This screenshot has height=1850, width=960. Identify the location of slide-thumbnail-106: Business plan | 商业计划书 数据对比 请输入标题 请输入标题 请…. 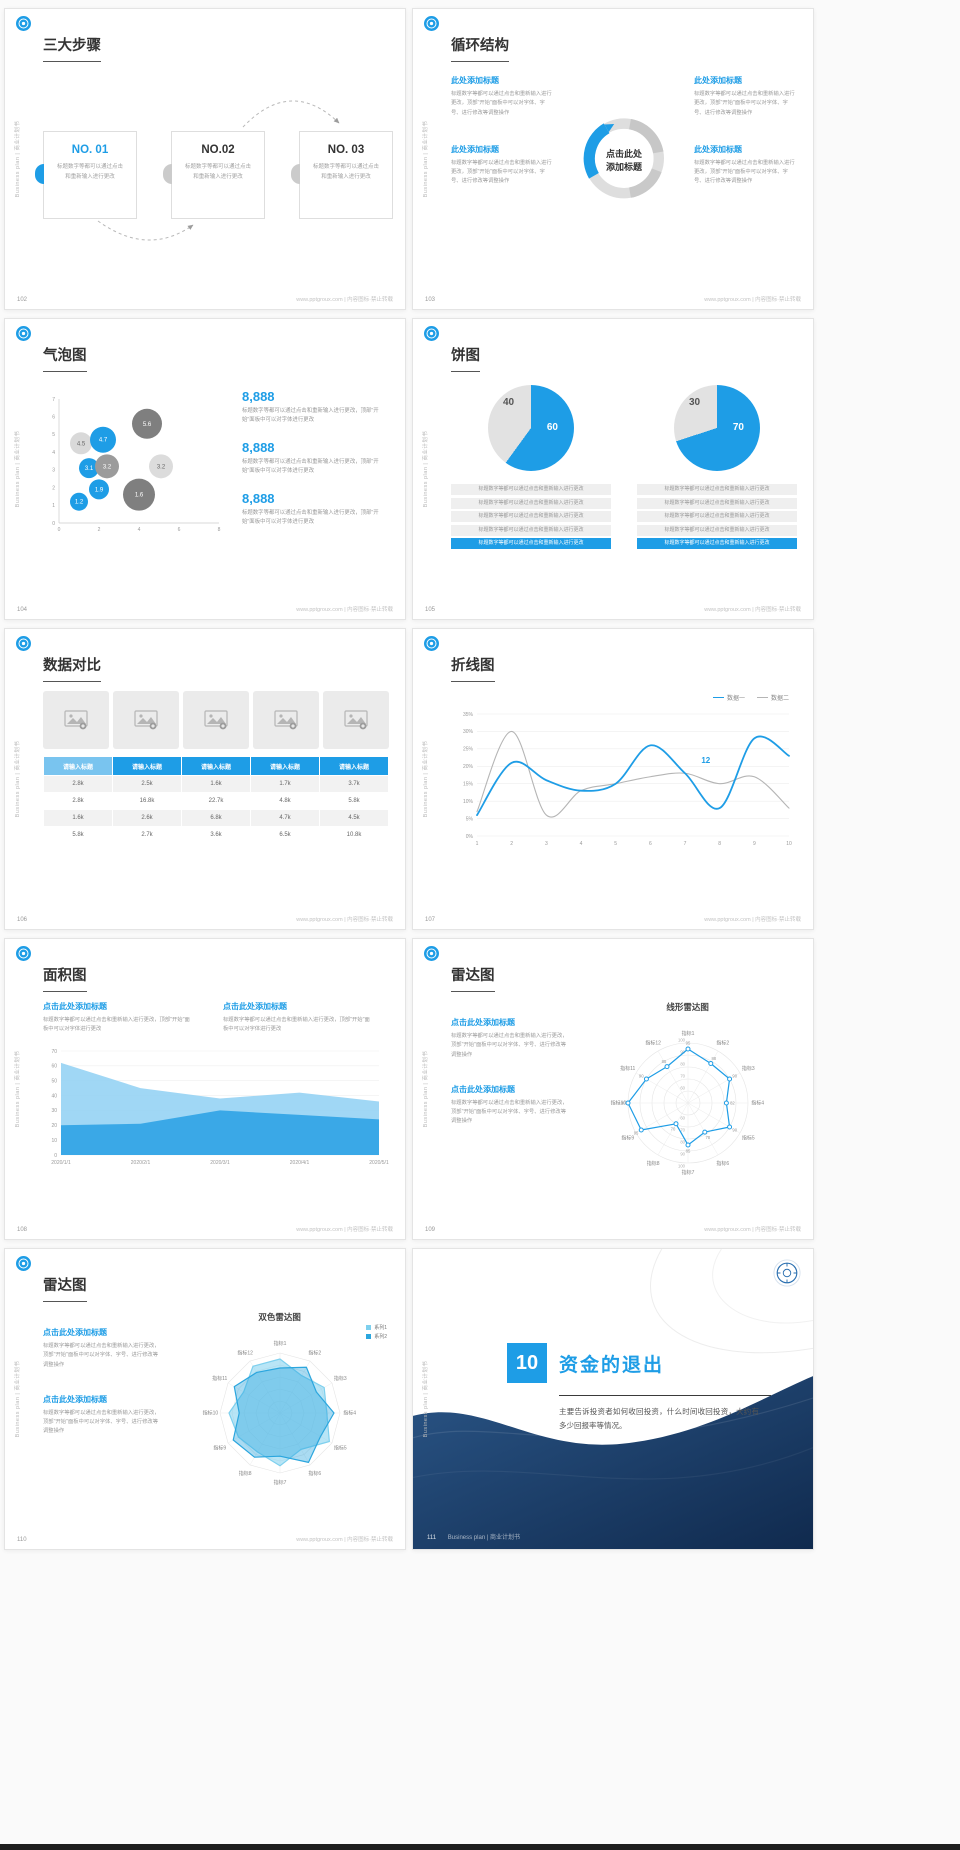
(205, 779).